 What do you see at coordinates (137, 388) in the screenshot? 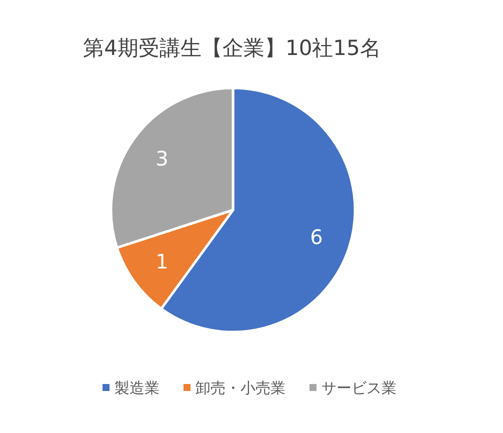
I see `legend-label: 製造業` at bounding box center [137, 388].